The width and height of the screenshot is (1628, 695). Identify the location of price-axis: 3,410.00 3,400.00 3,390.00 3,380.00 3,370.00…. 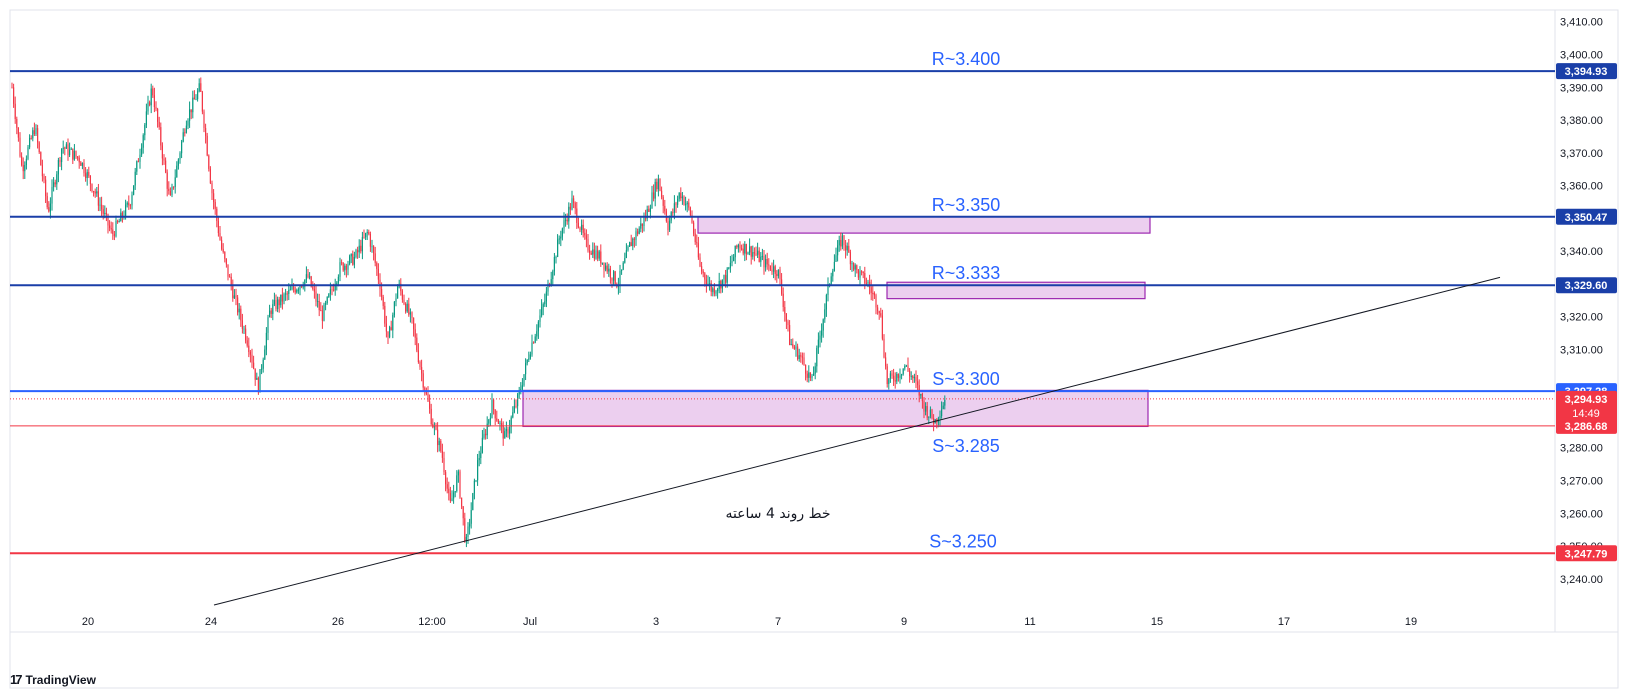
(1581, 301).